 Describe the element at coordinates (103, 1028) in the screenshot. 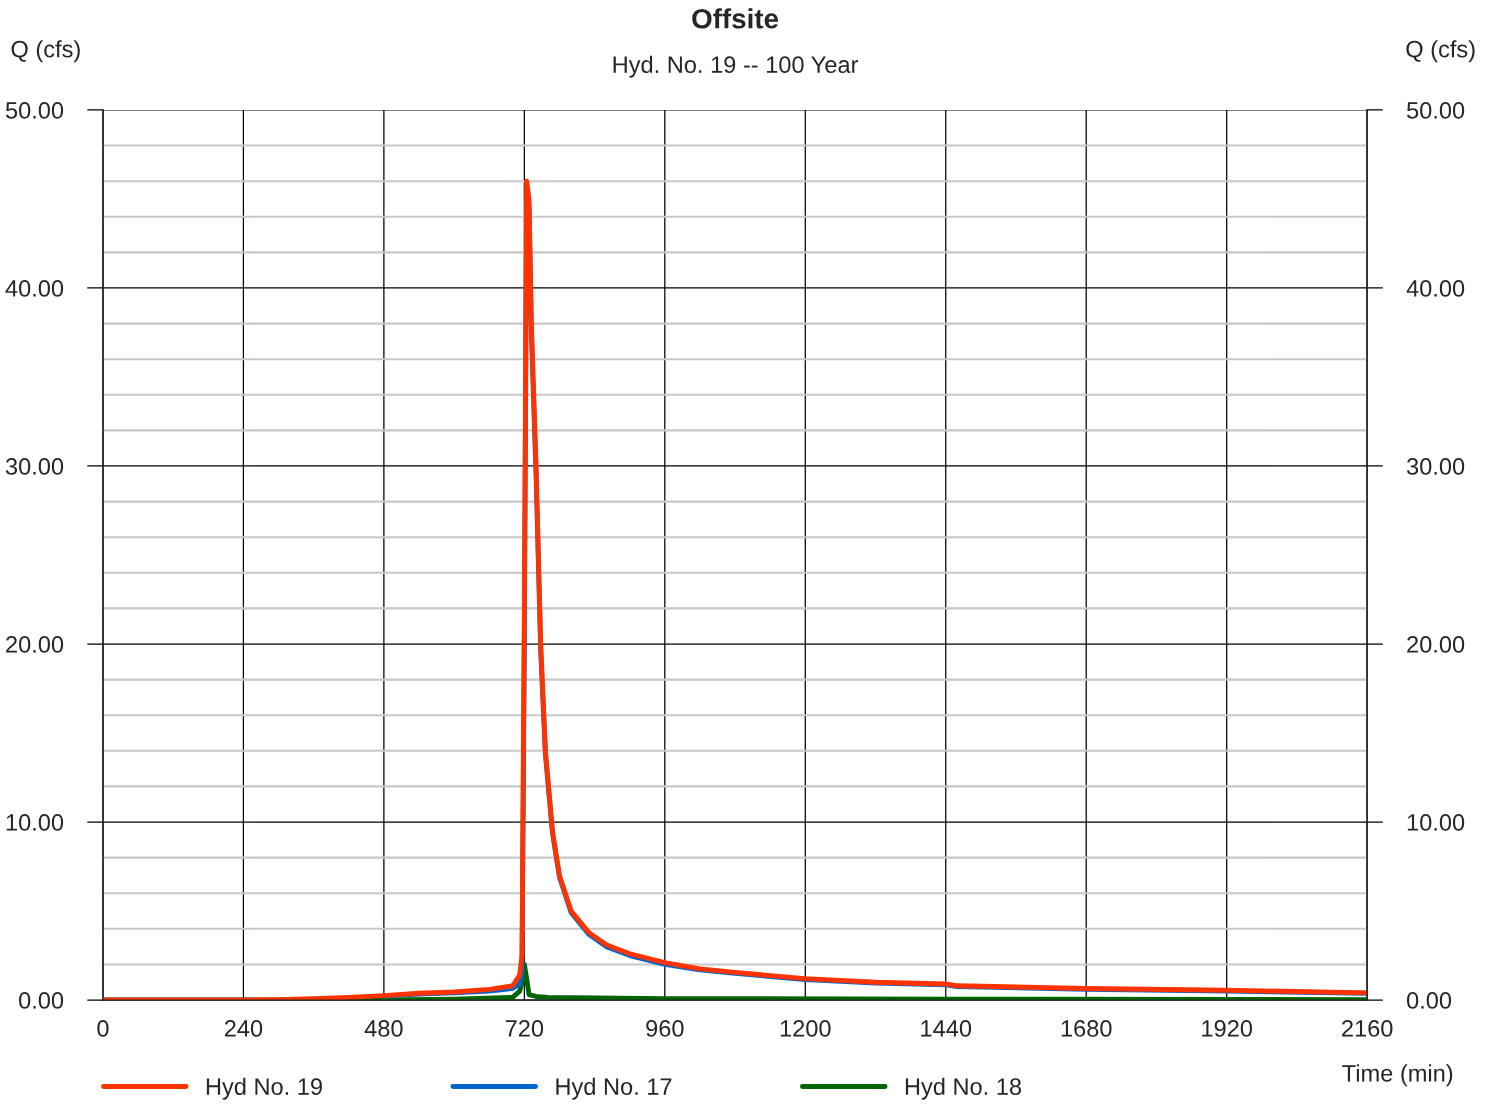

I see `x-tick-label: 0` at that location.